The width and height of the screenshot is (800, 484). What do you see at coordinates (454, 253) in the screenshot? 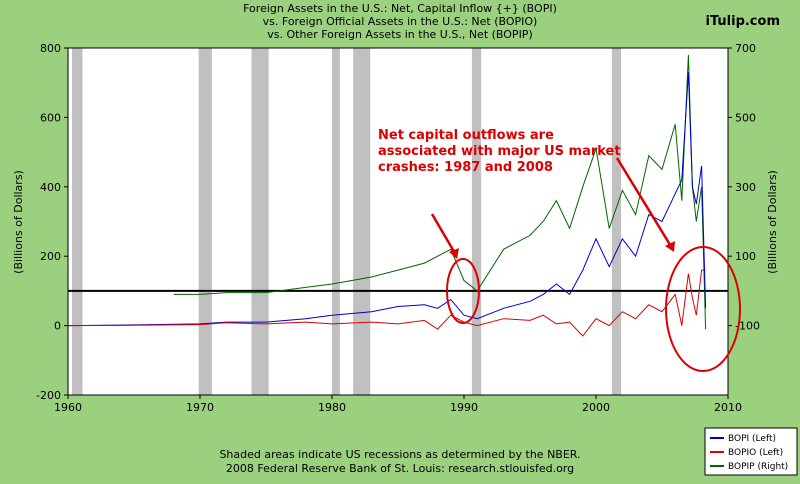
I see `annotation-arrowhead-1987` at bounding box center [454, 253].